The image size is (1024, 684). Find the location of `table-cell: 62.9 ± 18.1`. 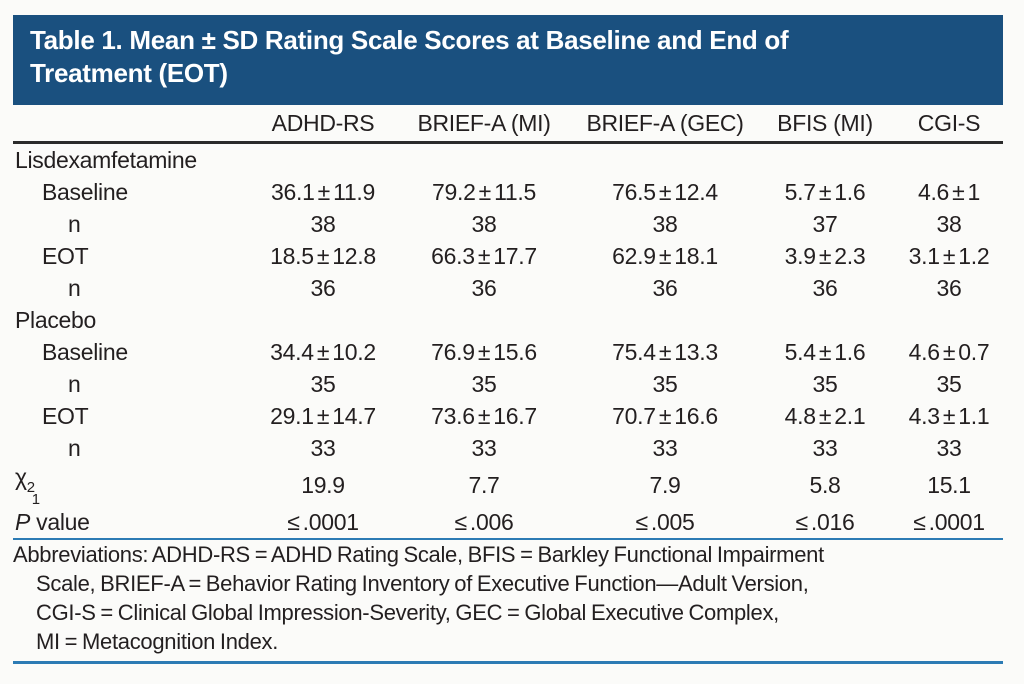

table-cell: 62.9 ± 18.1 is located at coordinates (665, 255).